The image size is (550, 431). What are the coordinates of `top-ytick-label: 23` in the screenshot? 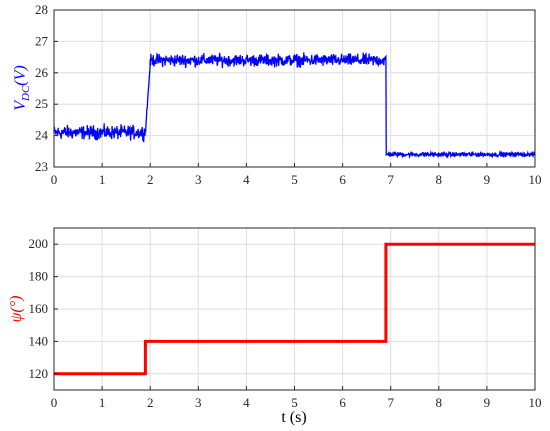 It's located at (41, 166).